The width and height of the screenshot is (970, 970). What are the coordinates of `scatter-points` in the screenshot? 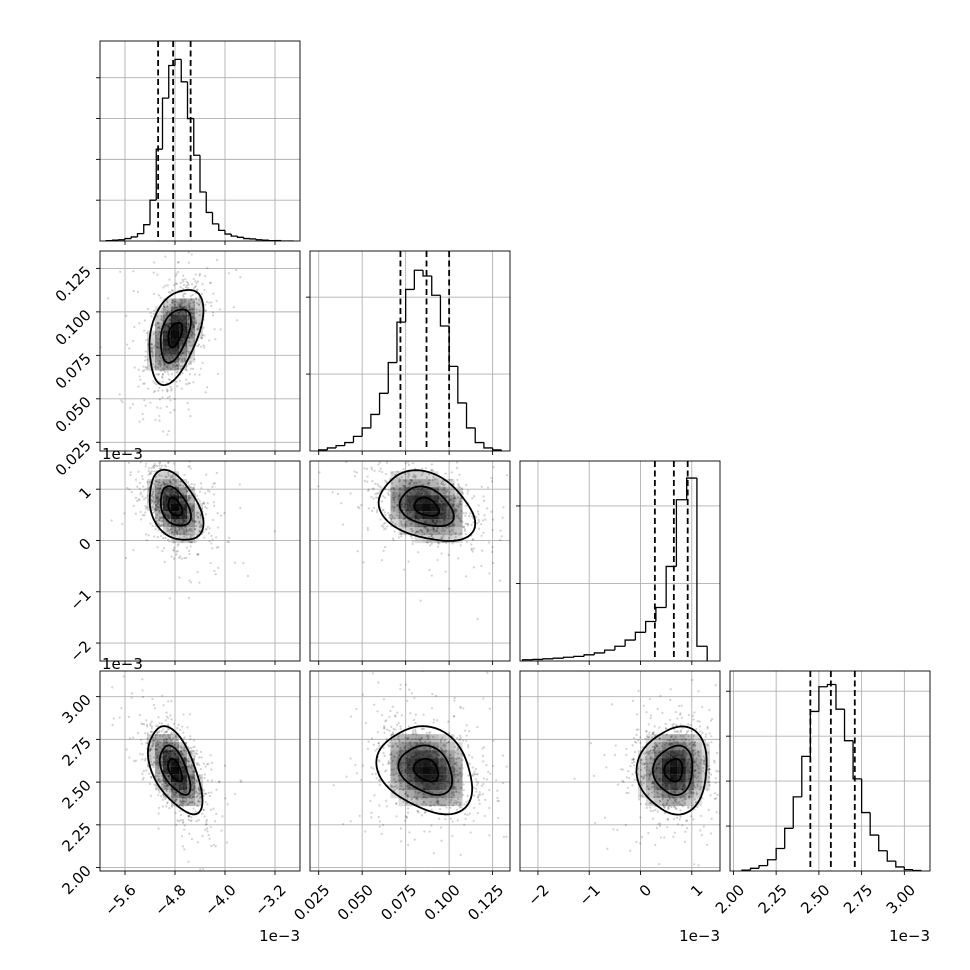 It's located at (171, 343).